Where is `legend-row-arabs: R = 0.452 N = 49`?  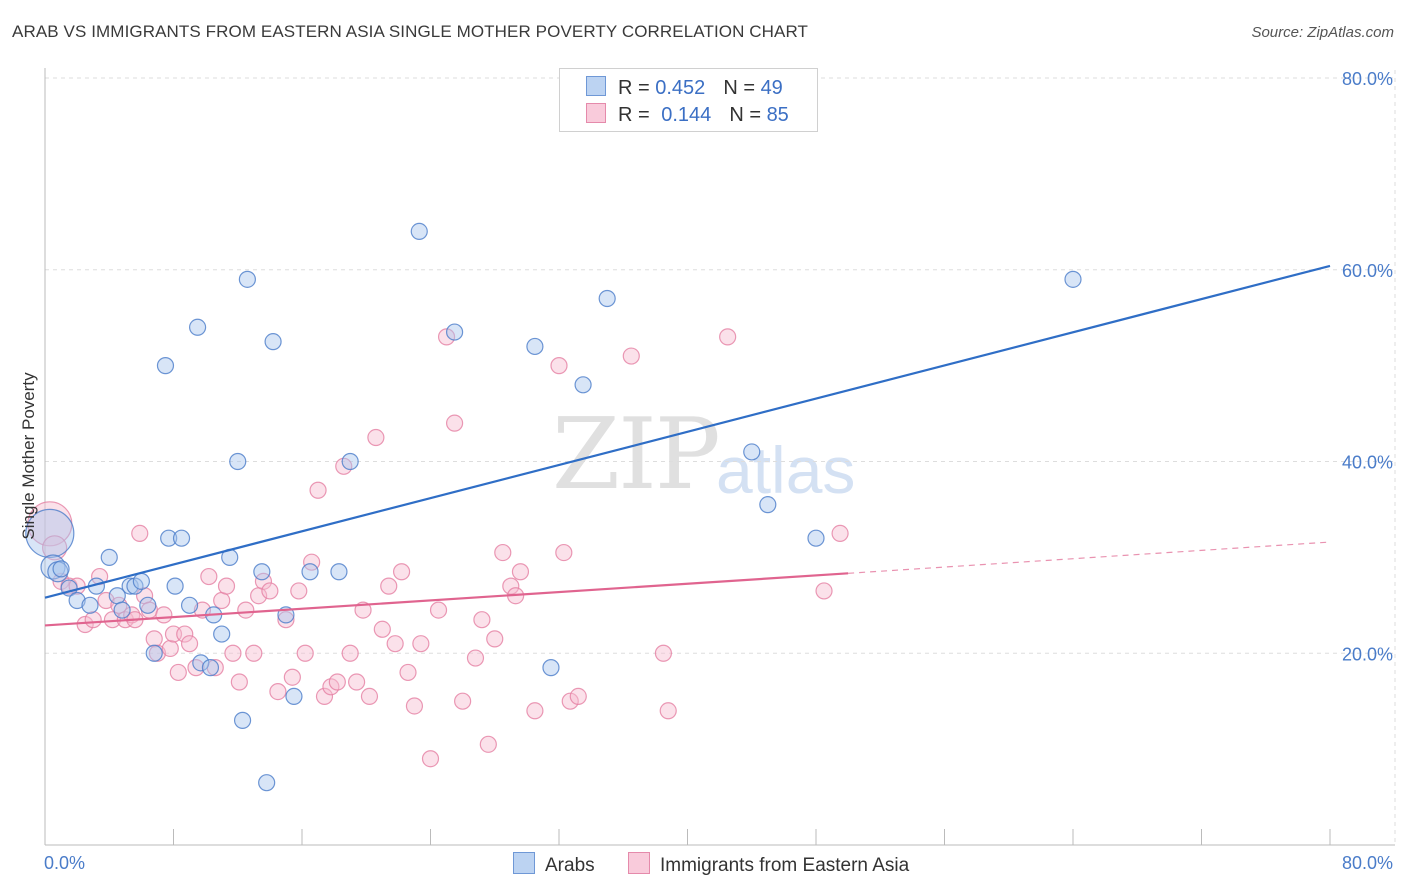
legend-row-arabs: R = 0.452 N = 49 is located at coordinates (684, 88).